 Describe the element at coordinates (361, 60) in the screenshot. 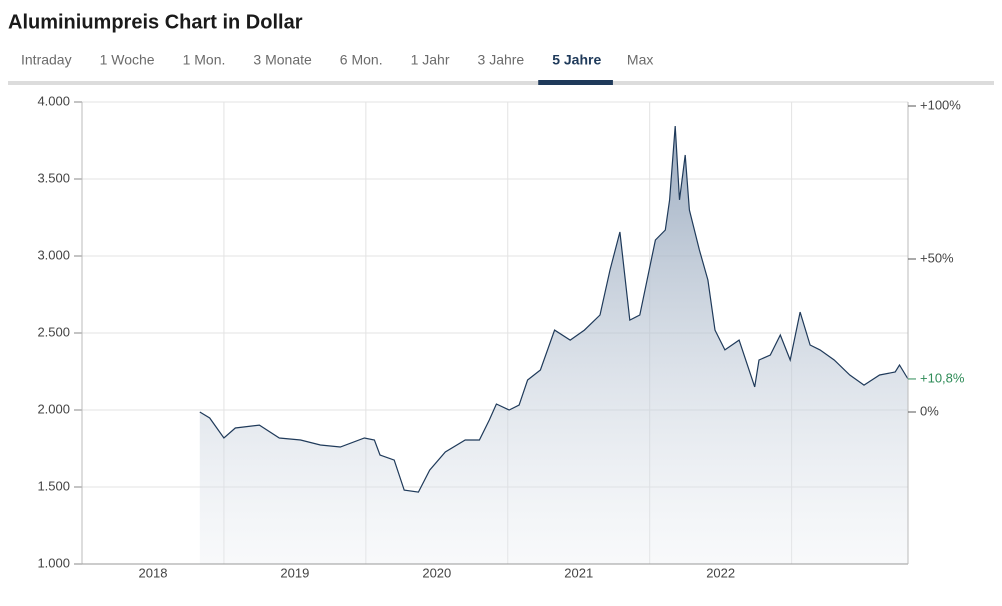

I see `tab: 6 Mon.` at that location.